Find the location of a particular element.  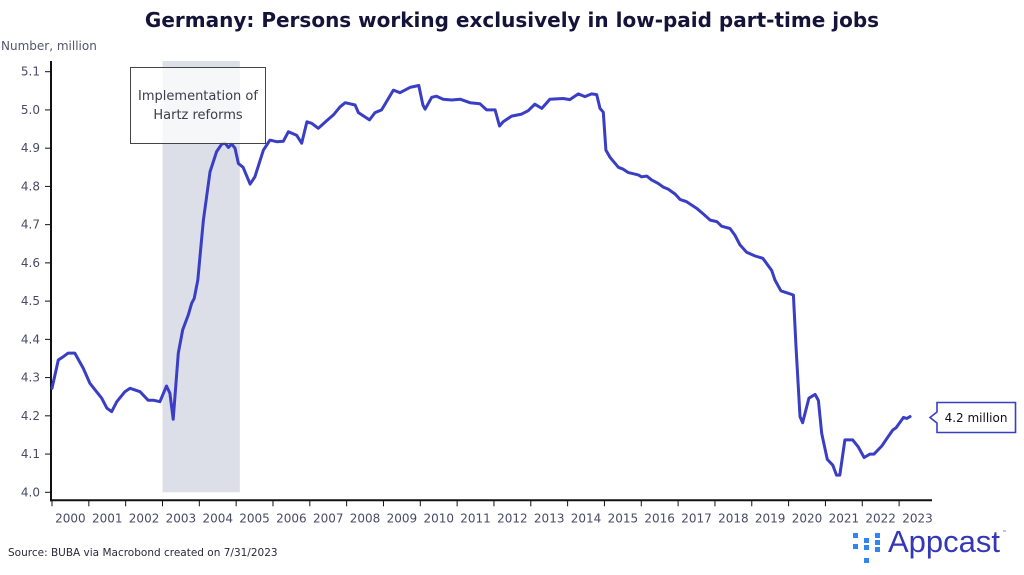

y-tick-label: 4.4 is located at coordinates (30, 339).